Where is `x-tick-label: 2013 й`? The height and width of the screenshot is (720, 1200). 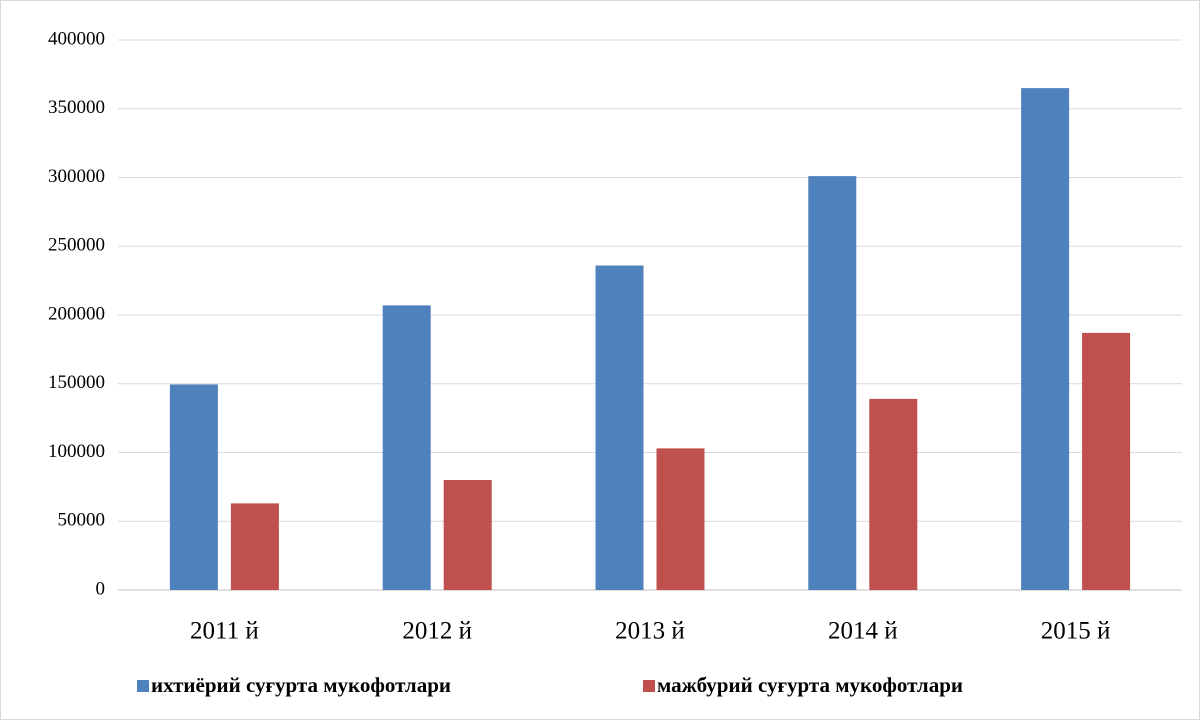
x-tick-label: 2013 й is located at coordinates (650, 631).